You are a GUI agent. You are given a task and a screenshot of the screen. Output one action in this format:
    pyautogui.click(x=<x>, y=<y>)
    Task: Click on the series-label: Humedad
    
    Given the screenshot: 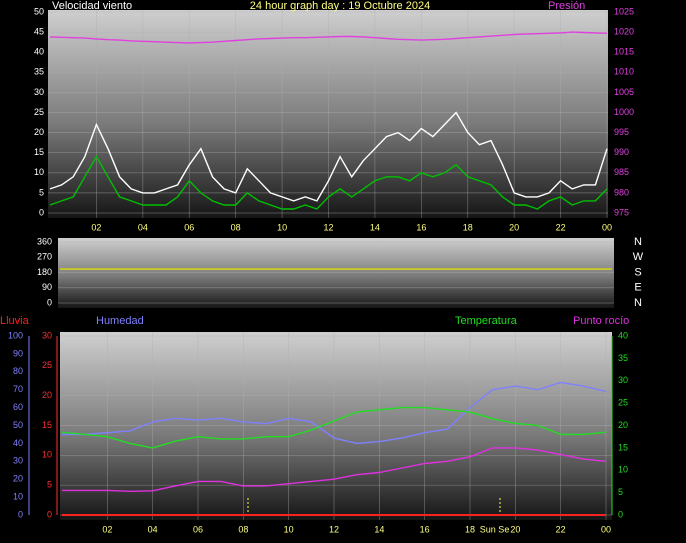 What is the action you would take?
    pyautogui.click(x=120, y=321)
    